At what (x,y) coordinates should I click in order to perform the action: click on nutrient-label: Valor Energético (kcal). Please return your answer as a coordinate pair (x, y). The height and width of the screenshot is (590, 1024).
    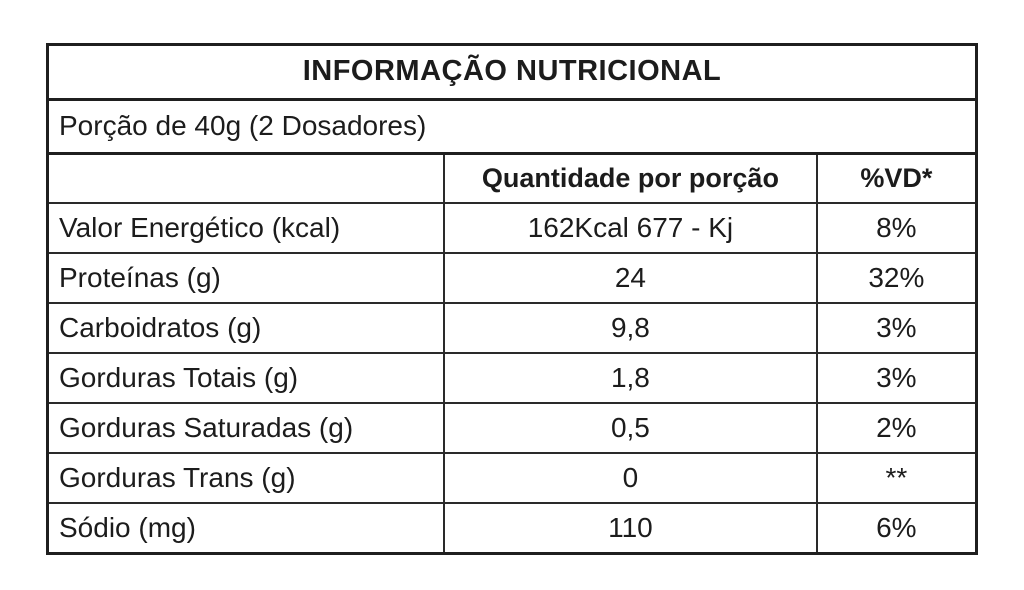
    Looking at the image, I should click on (246, 228).